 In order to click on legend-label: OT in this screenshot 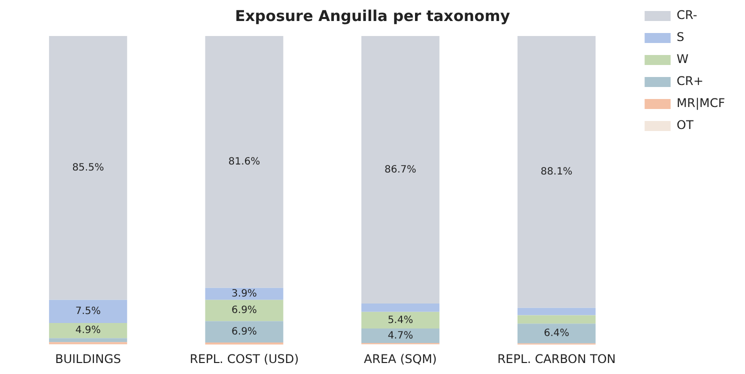, I will do `click(685, 125)`.